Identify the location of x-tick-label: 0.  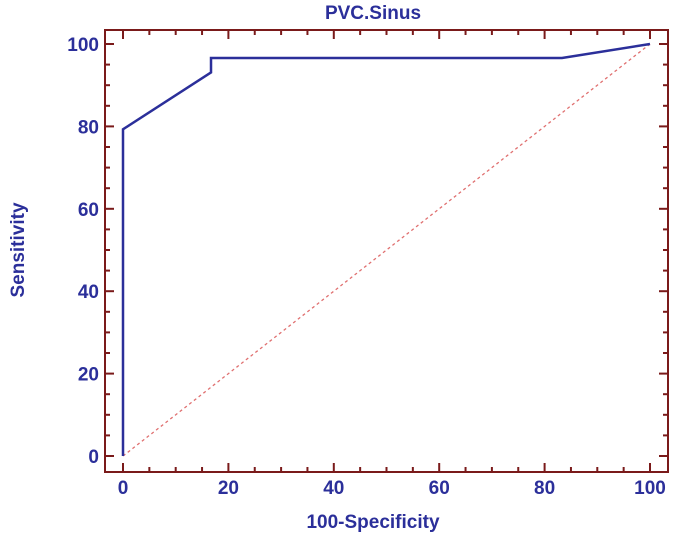
(123, 488).